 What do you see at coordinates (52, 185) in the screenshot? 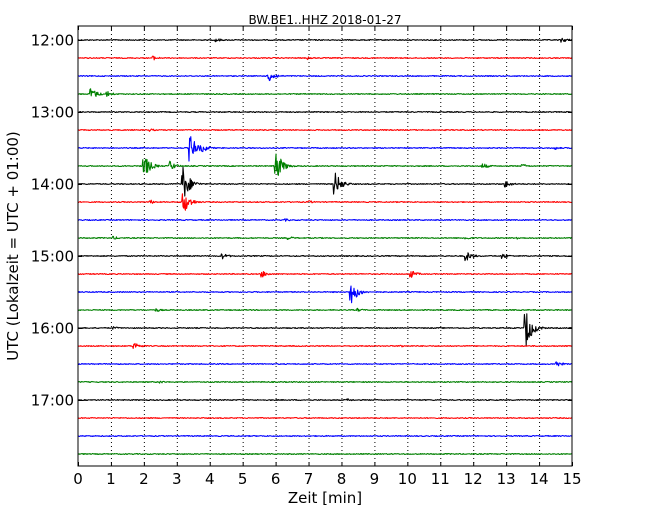
I see `y-tick-label: 14:00` at bounding box center [52, 185].